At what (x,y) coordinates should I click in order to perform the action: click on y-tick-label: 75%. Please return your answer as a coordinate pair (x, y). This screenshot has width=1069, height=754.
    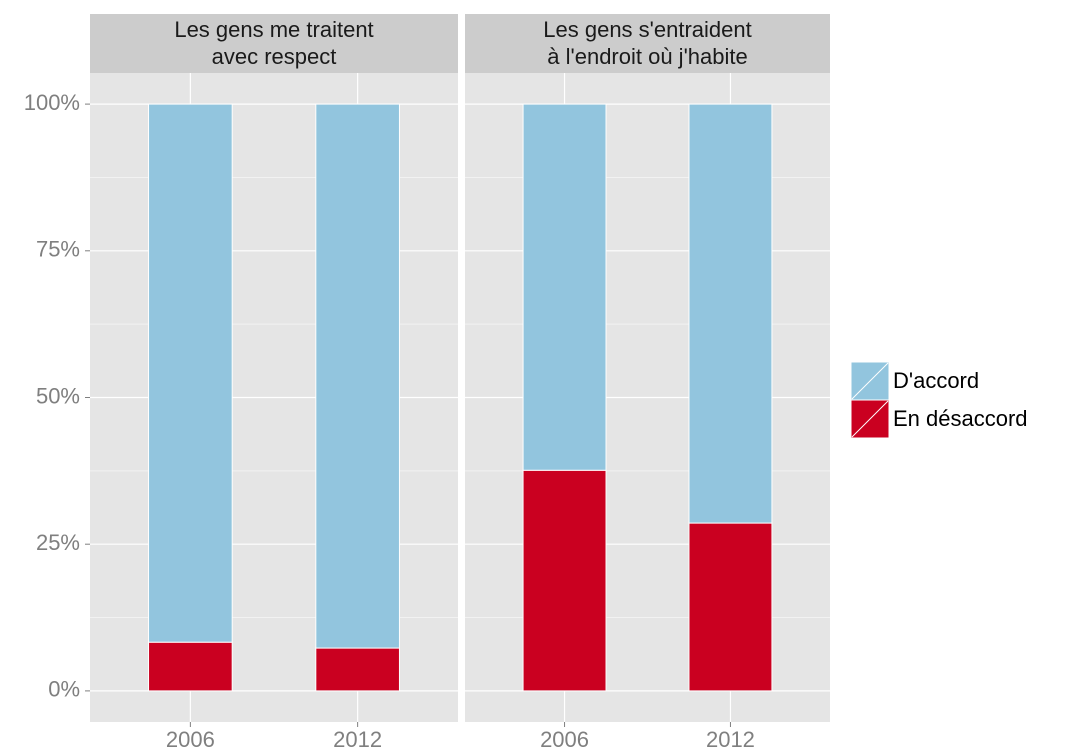
    Looking at the image, I should click on (58, 249).